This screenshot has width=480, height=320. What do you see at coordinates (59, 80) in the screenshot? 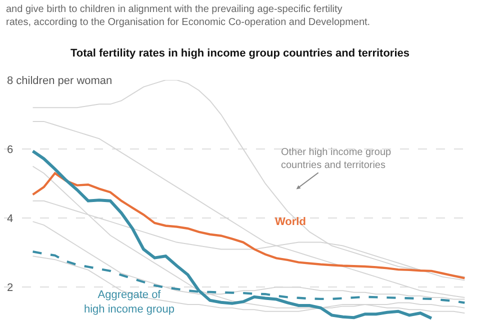
I see `y-tick-label: 8 children per woman` at bounding box center [59, 80].